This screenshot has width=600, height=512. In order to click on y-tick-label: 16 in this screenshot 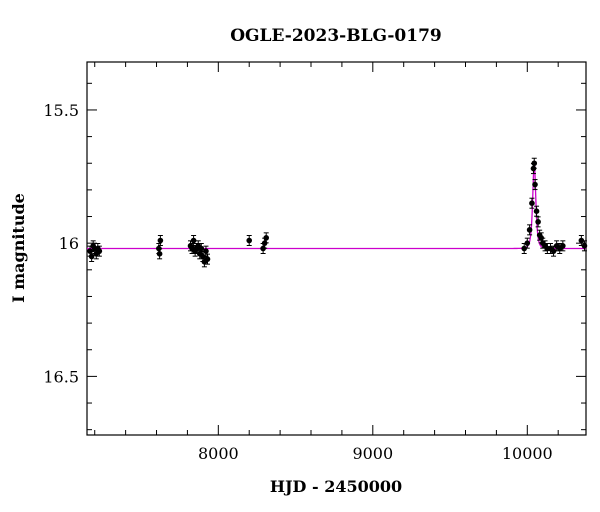, I will do `click(69, 243)`.